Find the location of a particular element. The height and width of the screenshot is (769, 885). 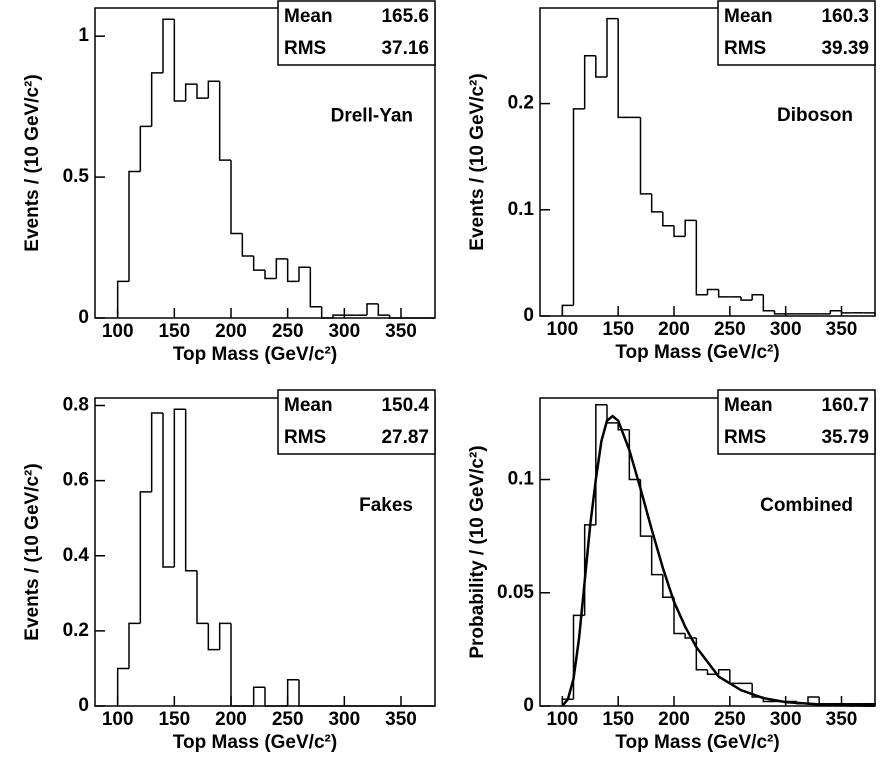

stats-value: 27.87 is located at coordinates (405, 437).